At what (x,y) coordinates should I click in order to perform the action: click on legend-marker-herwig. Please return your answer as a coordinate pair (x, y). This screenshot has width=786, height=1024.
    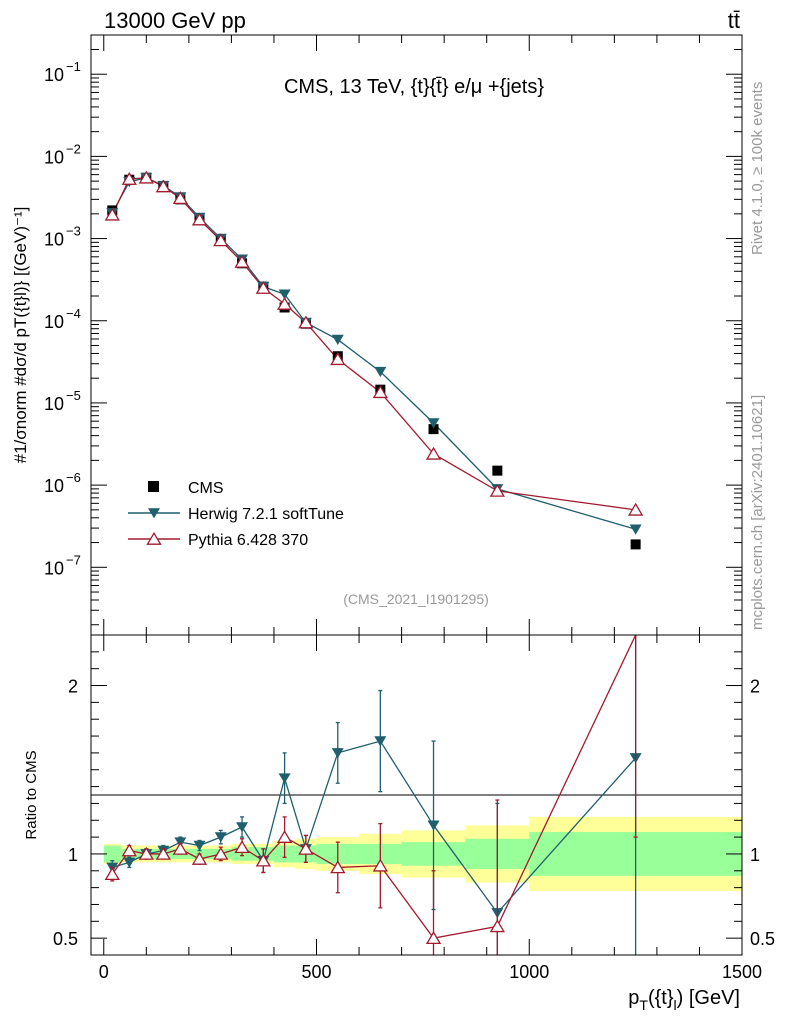
    Looking at the image, I should click on (154, 513).